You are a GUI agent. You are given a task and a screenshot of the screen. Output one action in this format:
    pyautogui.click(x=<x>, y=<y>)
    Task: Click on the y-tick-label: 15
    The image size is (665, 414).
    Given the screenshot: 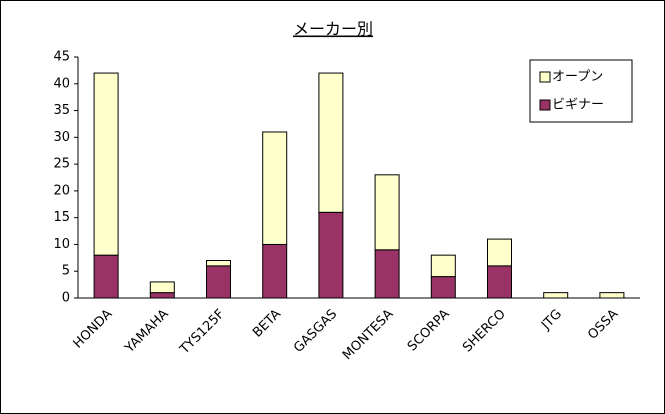 What is the action you would take?
    pyautogui.click(x=61, y=217)
    